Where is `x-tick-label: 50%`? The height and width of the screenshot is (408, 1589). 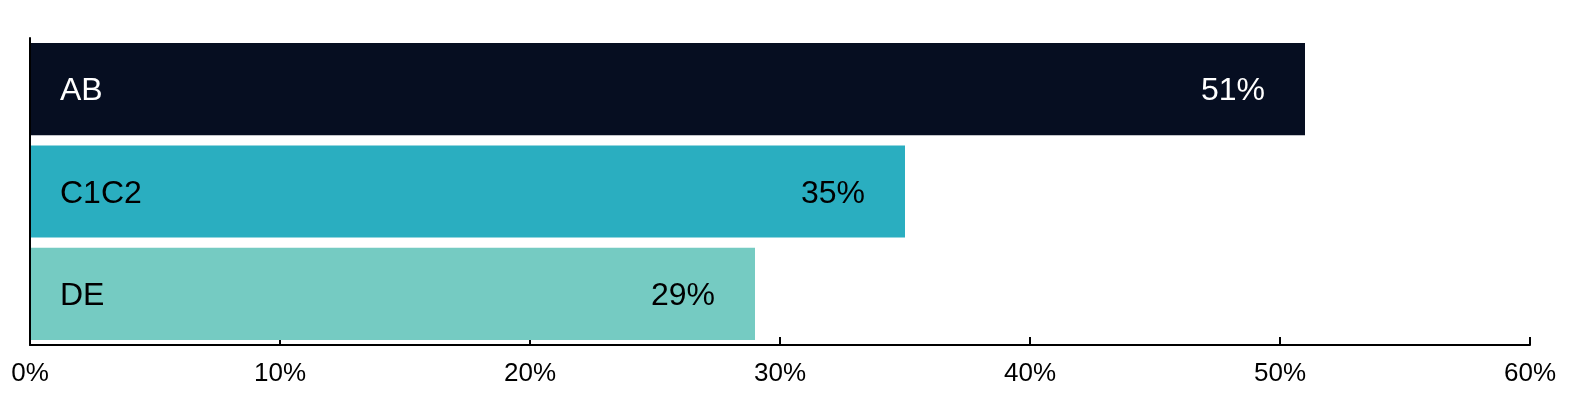 x-tick-label: 50% is located at coordinates (1280, 372).